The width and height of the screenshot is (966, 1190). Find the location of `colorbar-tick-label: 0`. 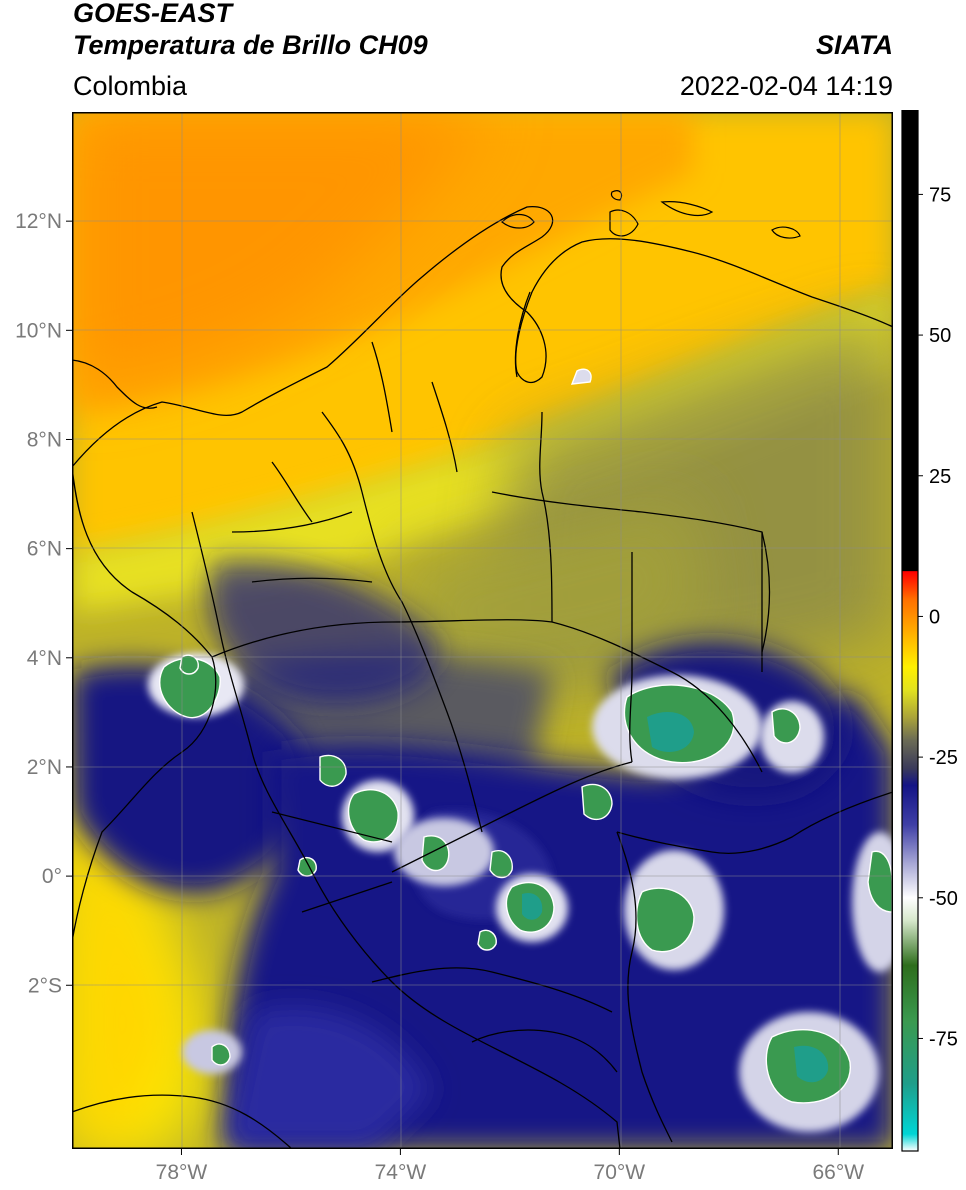

colorbar-tick-label: 0 is located at coordinates (934, 617).